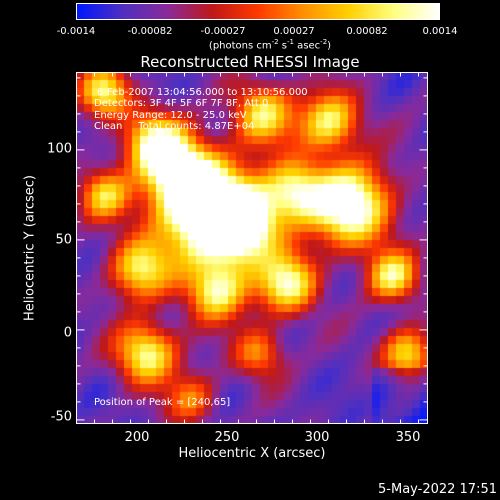 Image resolution: width=500 pixels, height=500 pixels. Describe the element at coordinates (170, 115) in the screenshot. I see `annotation-energy-range: Energy Range: 12.0 - 25.0 keV` at that location.